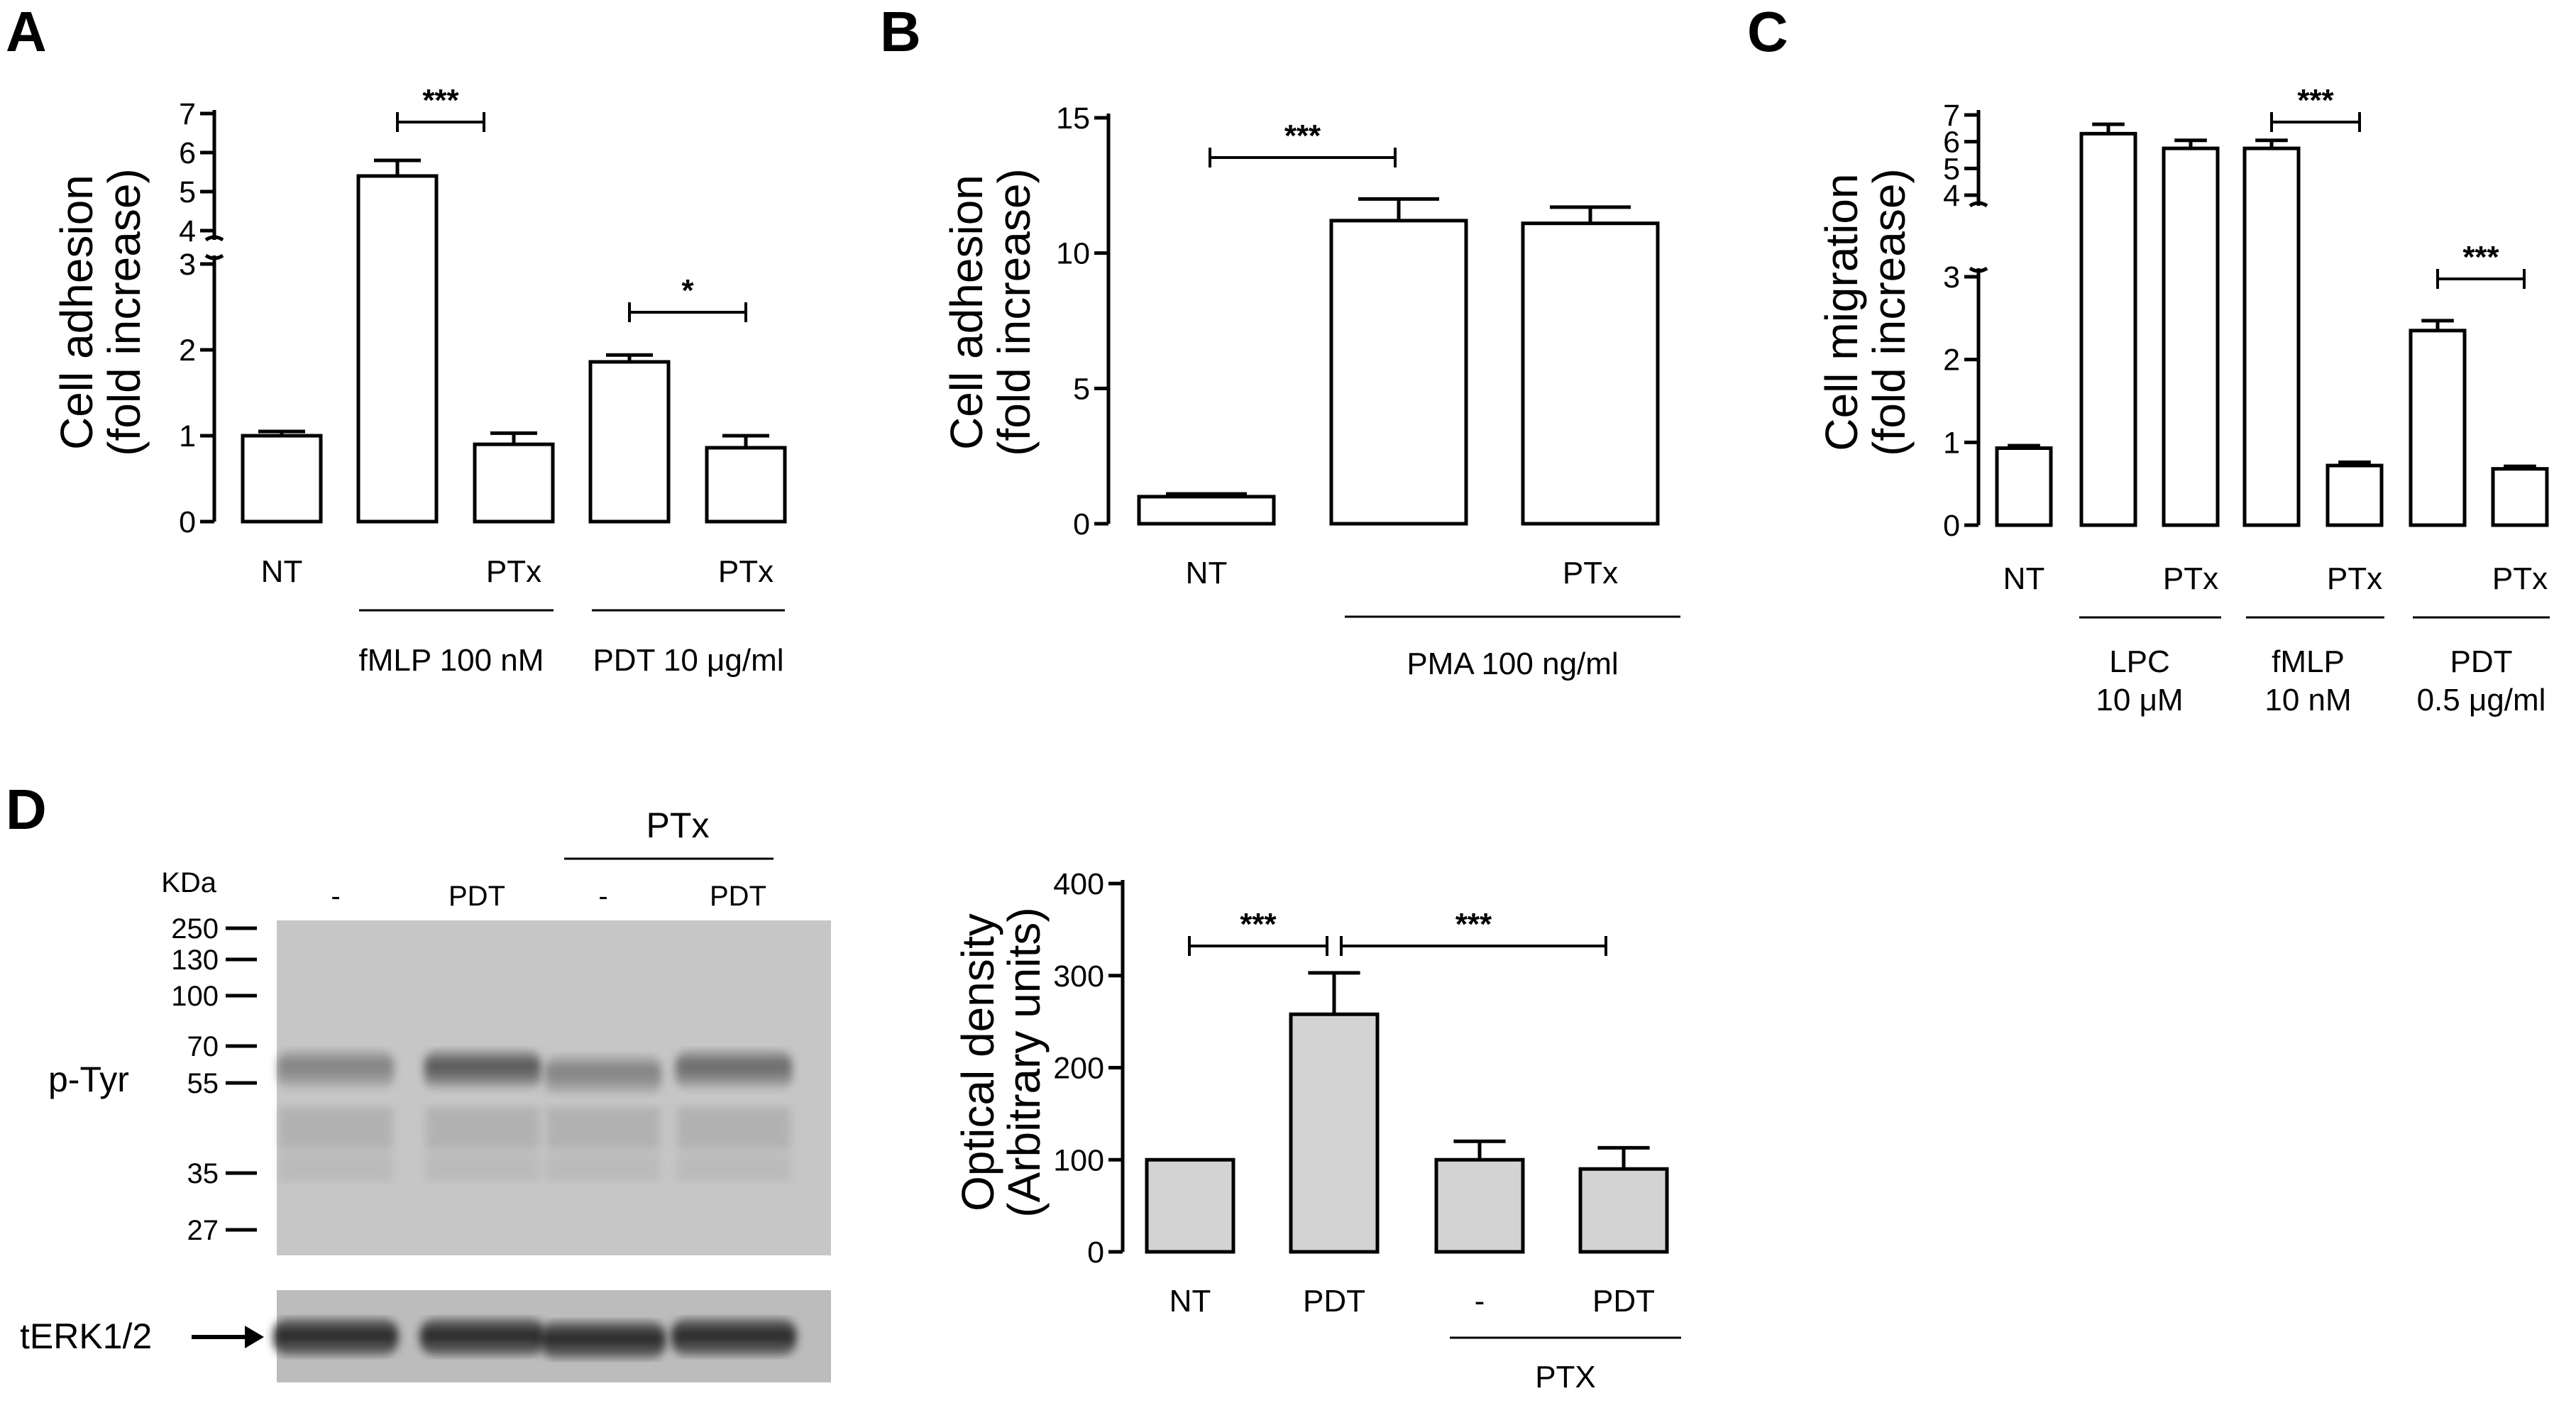 This screenshot has height=1403, width=2576. What do you see at coordinates (187, 351) in the screenshot?
I see `y-tick-label: 2` at bounding box center [187, 351].